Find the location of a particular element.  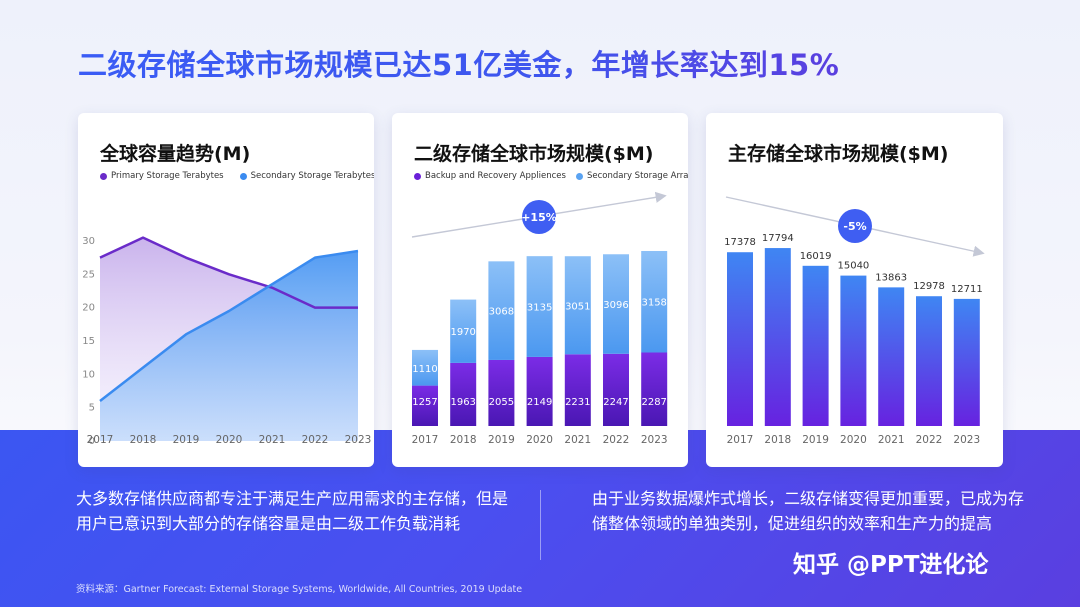

y-tick-label: 5 is located at coordinates (92, 408).